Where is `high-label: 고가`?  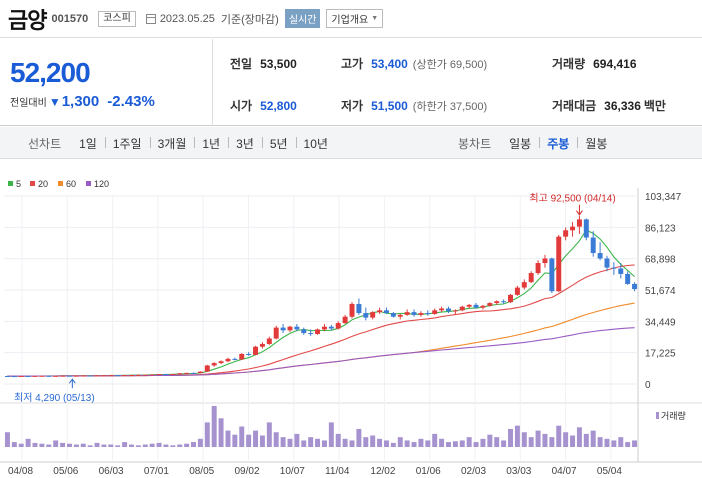 high-label: 고가 is located at coordinates (352, 64).